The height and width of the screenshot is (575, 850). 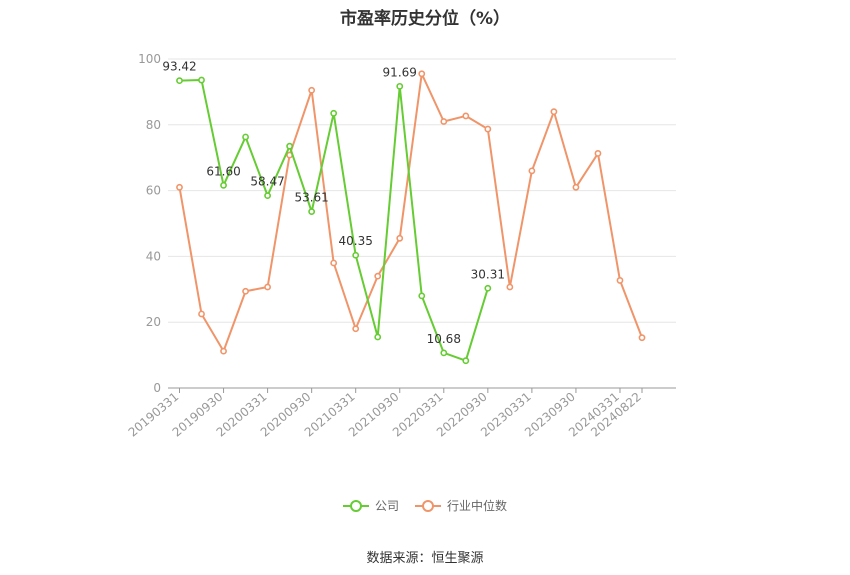 I want to click on data-label: 30.31, so click(x=488, y=274).